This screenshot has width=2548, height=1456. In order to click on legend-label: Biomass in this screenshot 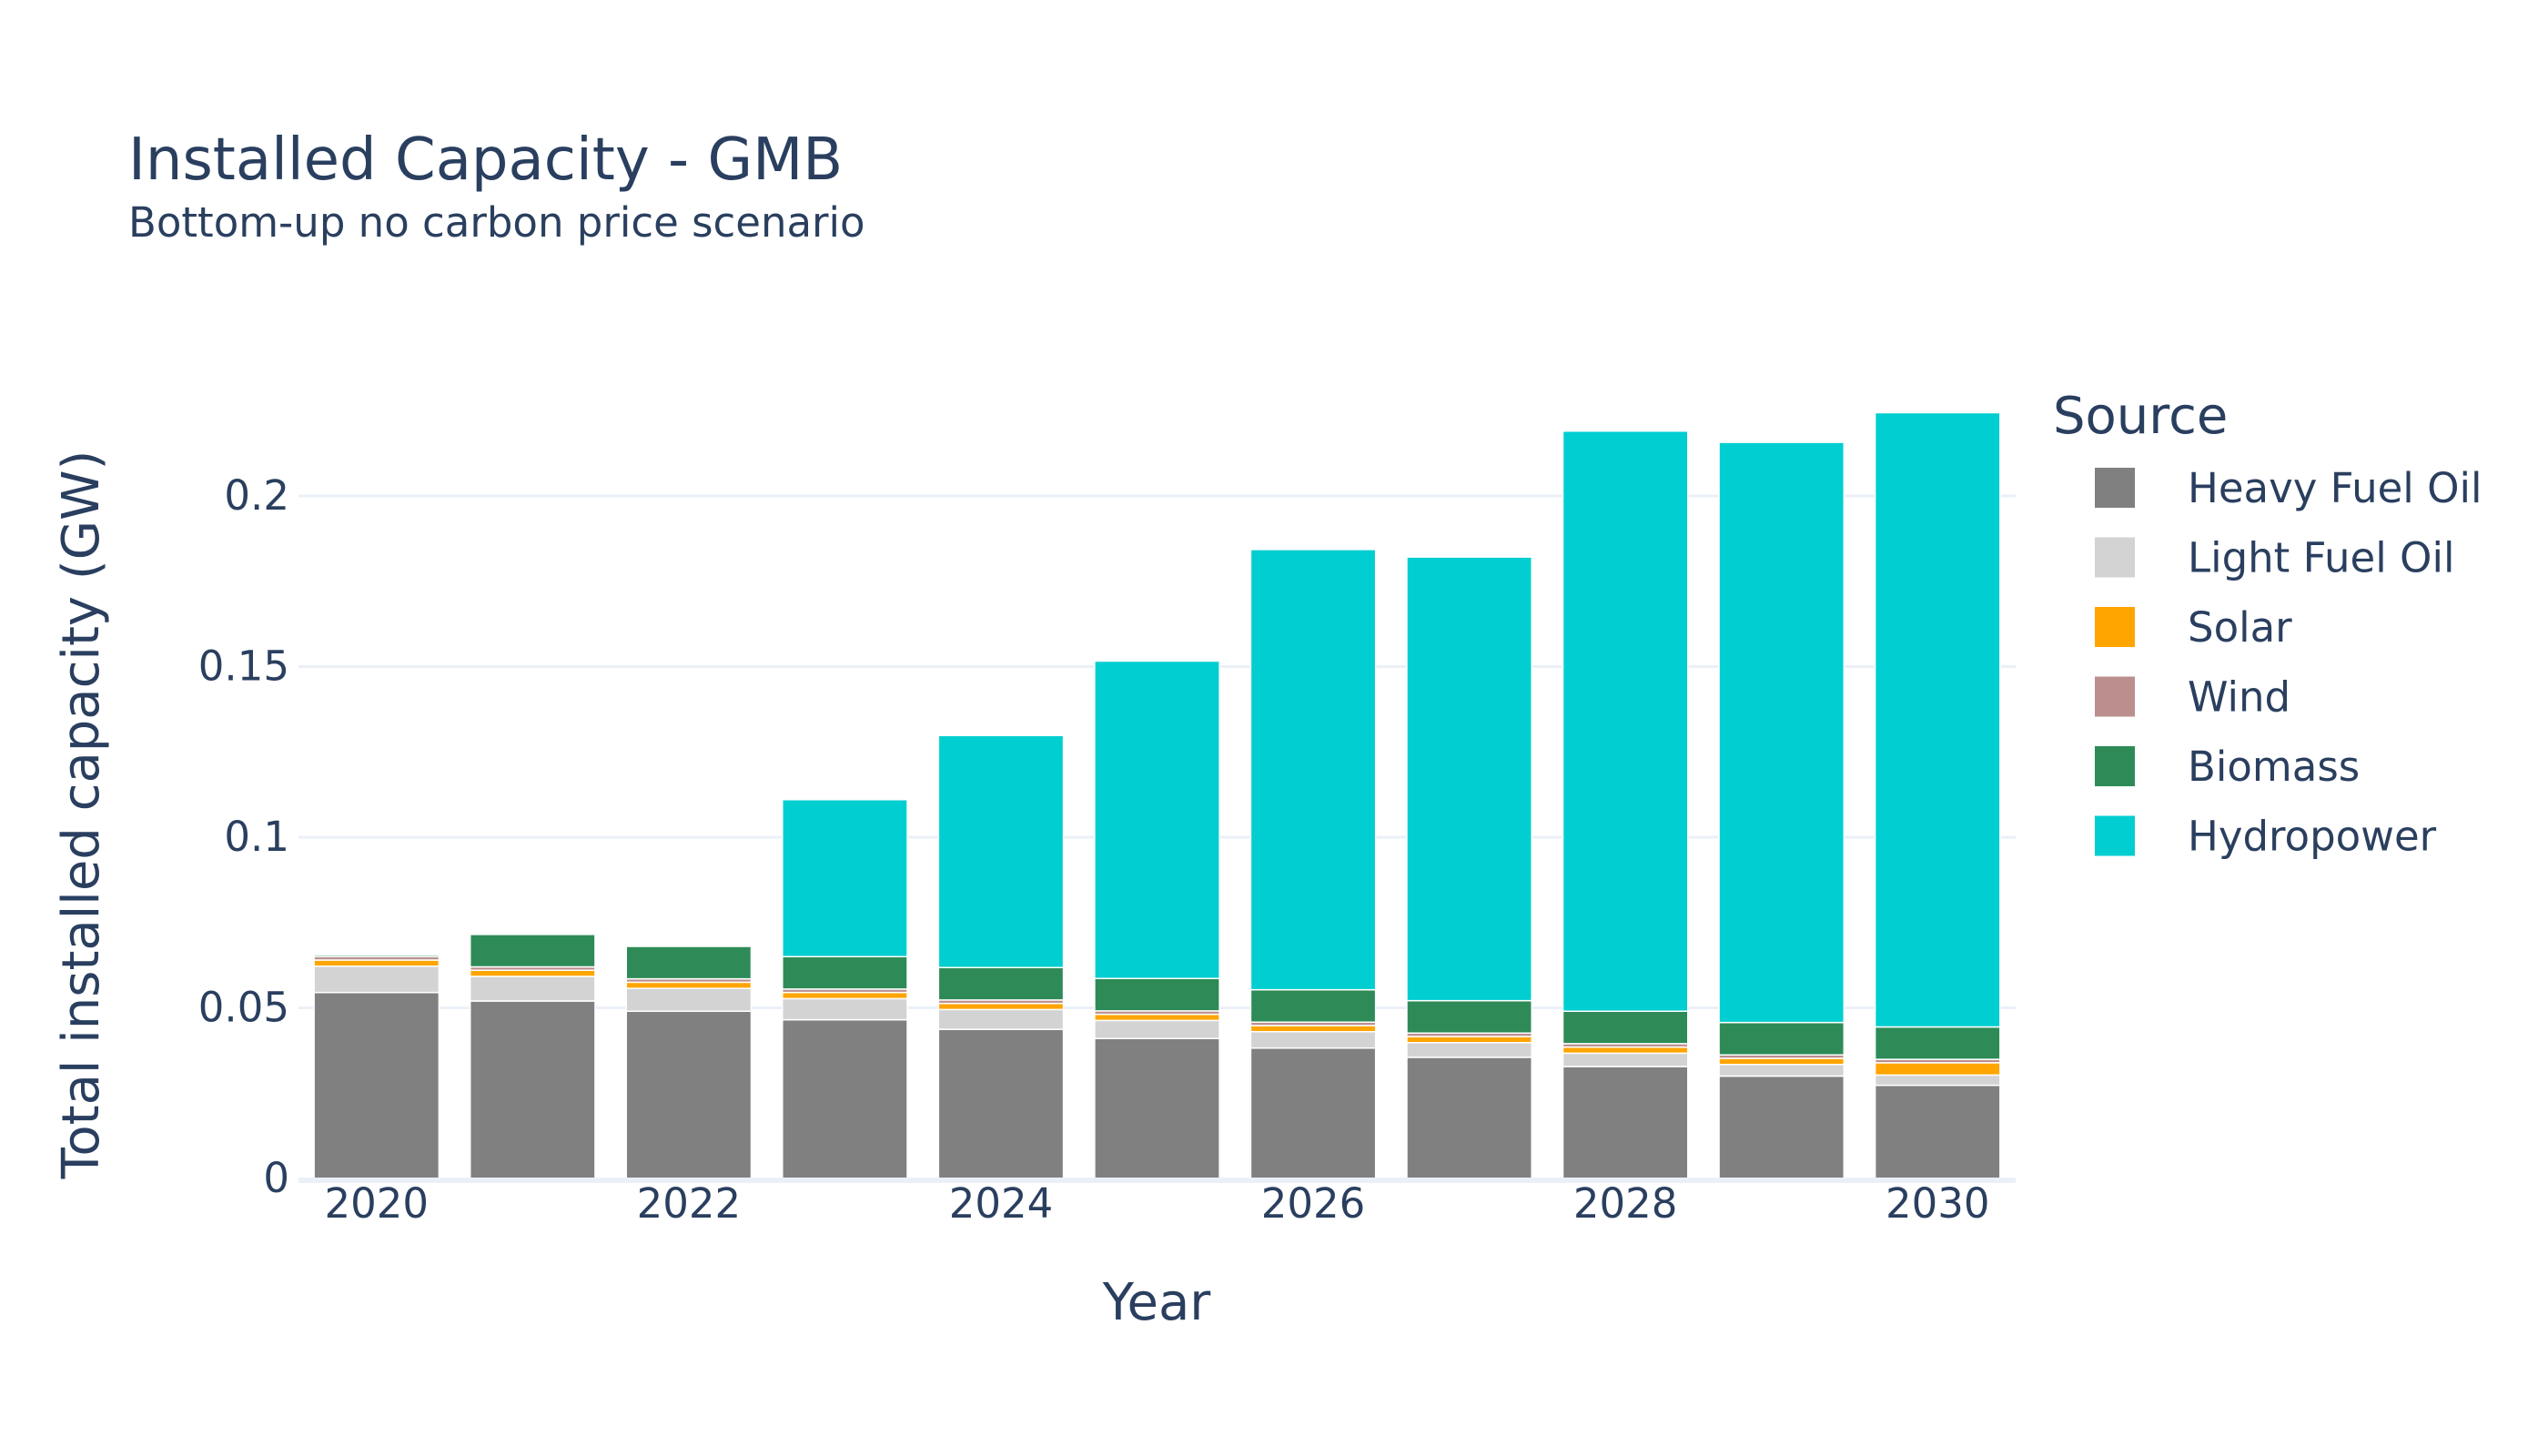, I will do `click(2274, 767)`.